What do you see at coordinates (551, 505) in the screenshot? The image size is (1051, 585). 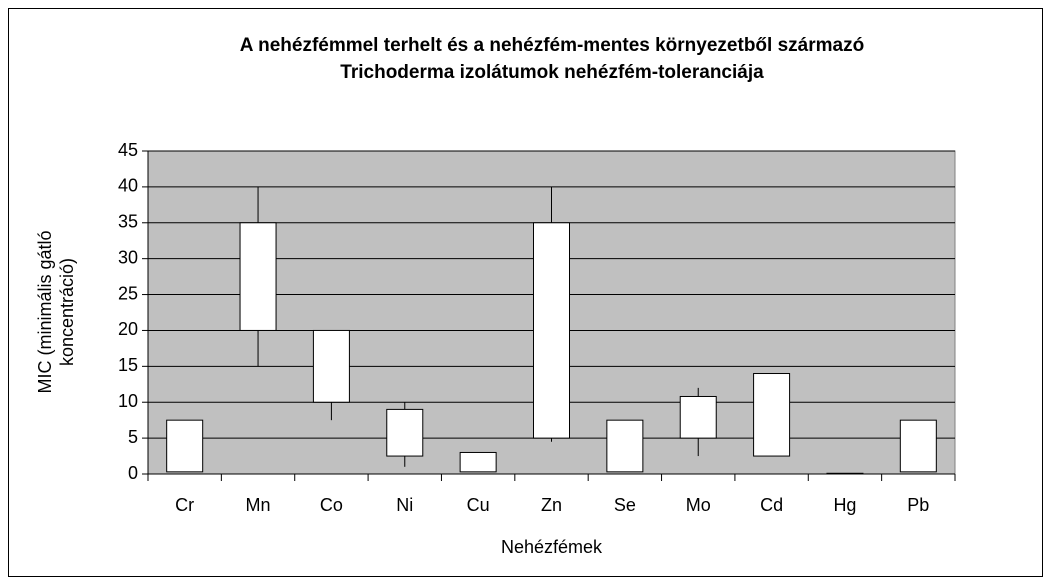 I see `x-tick-label: Zn` at bounding box center [551, 505].